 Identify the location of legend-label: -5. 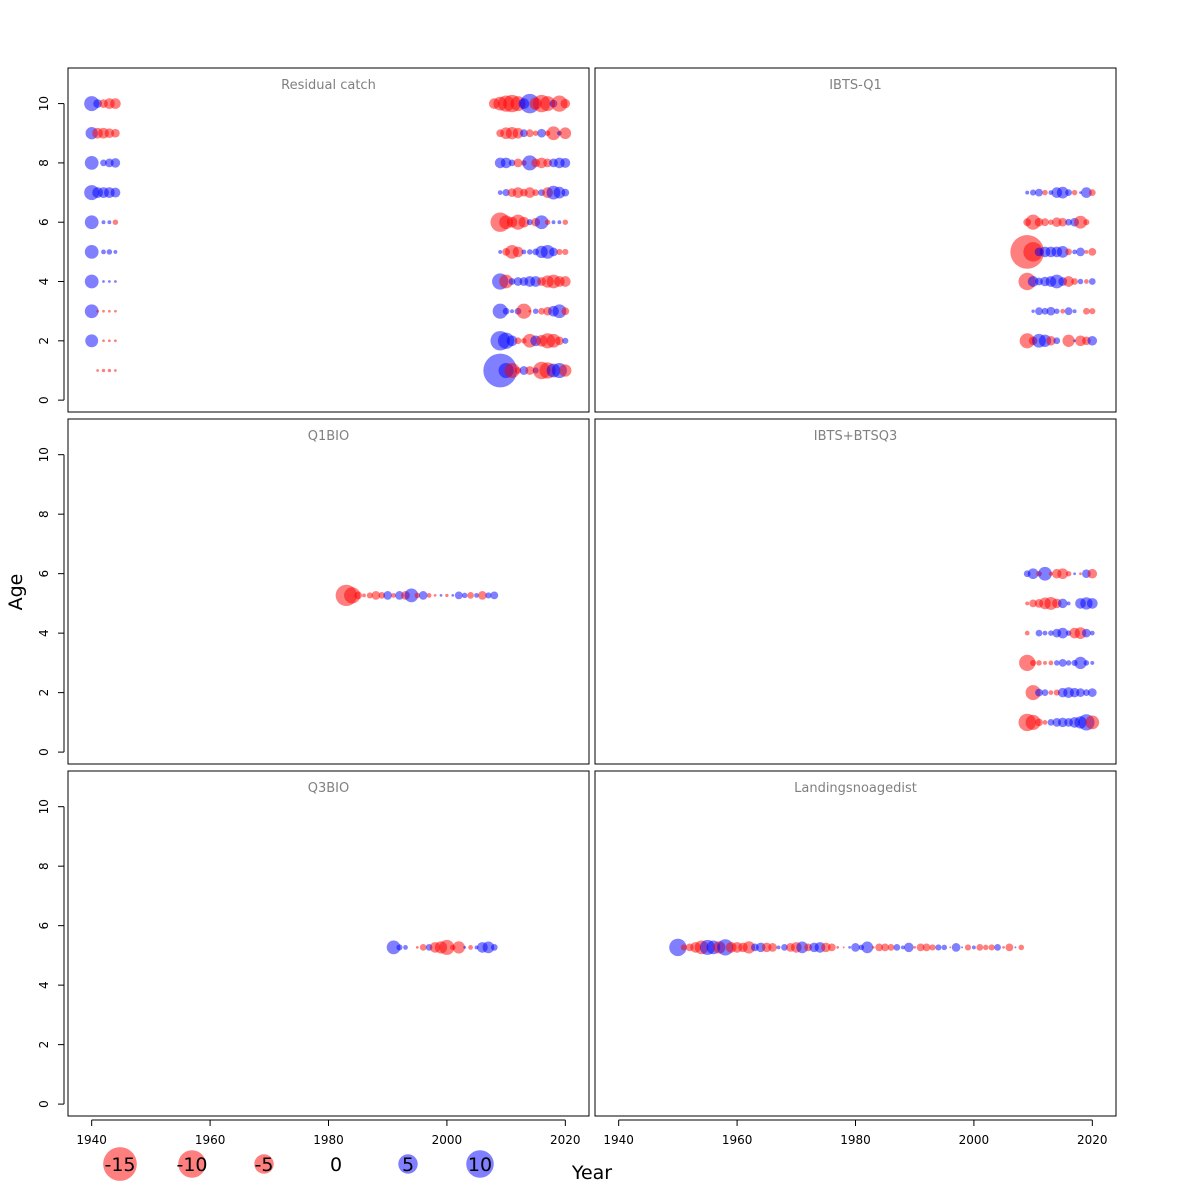
(264, 1165).